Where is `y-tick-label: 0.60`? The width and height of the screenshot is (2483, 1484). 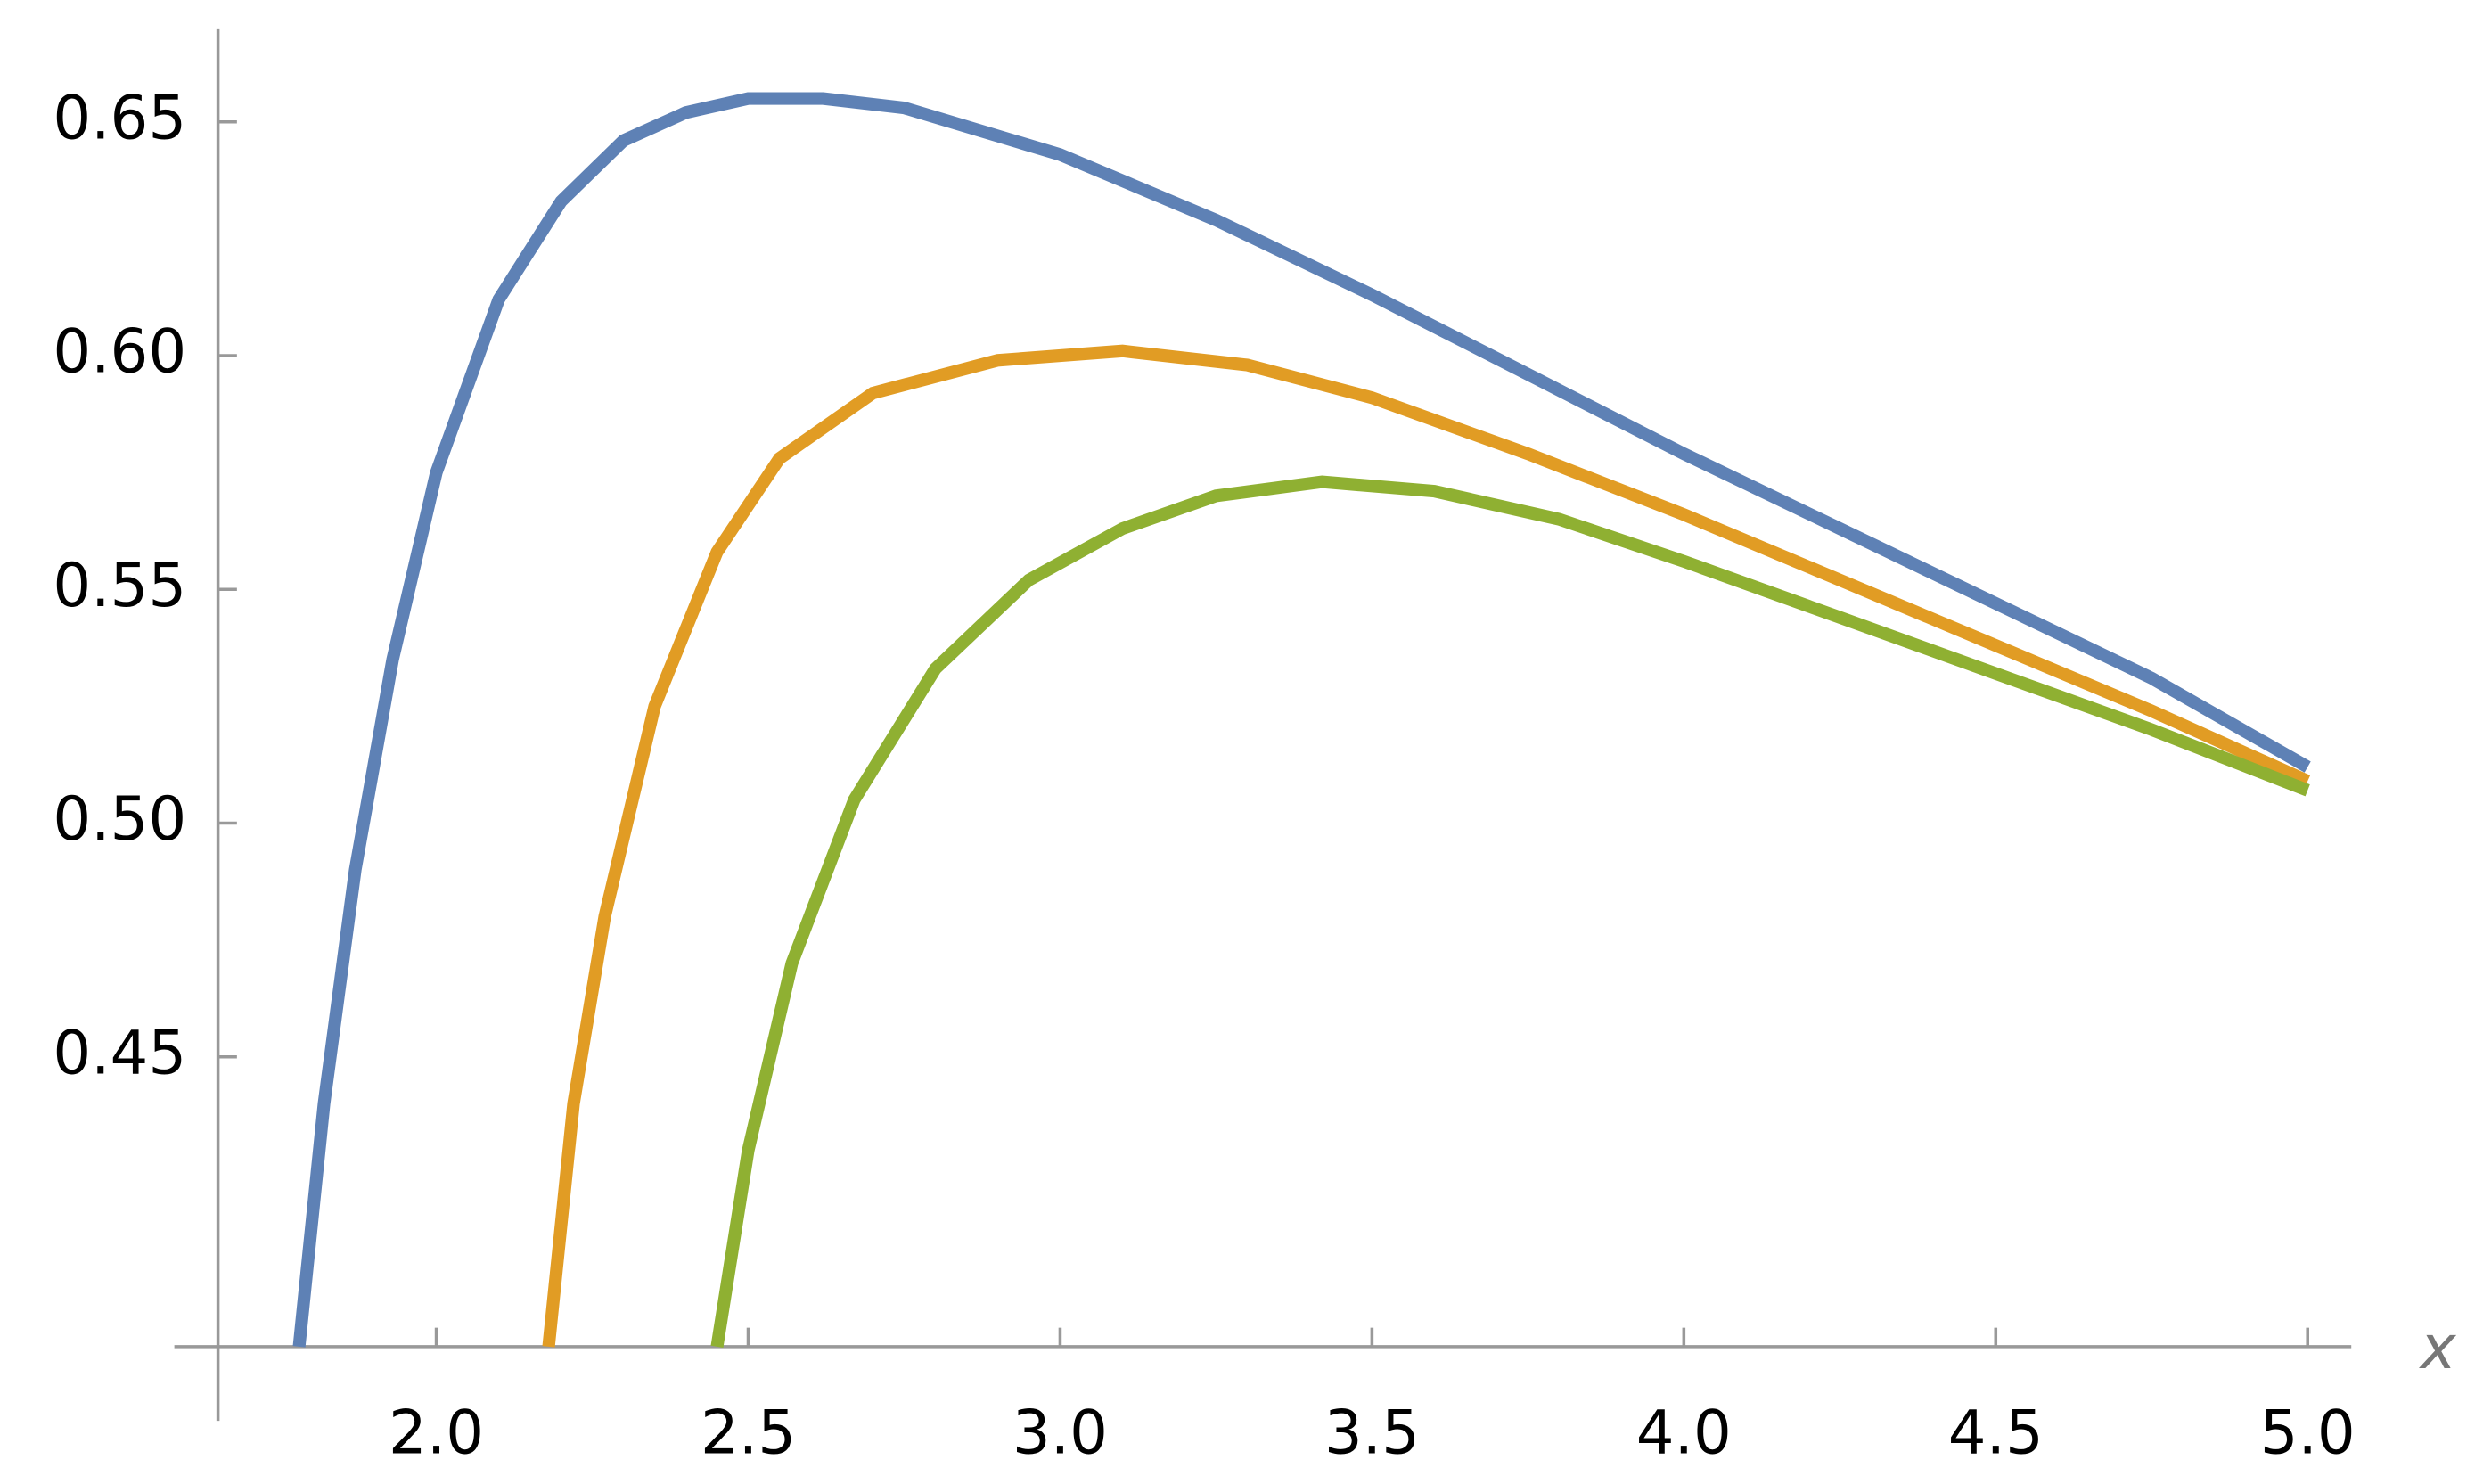
y-tick-label: 0.60 is located at coordinates (119, 352).